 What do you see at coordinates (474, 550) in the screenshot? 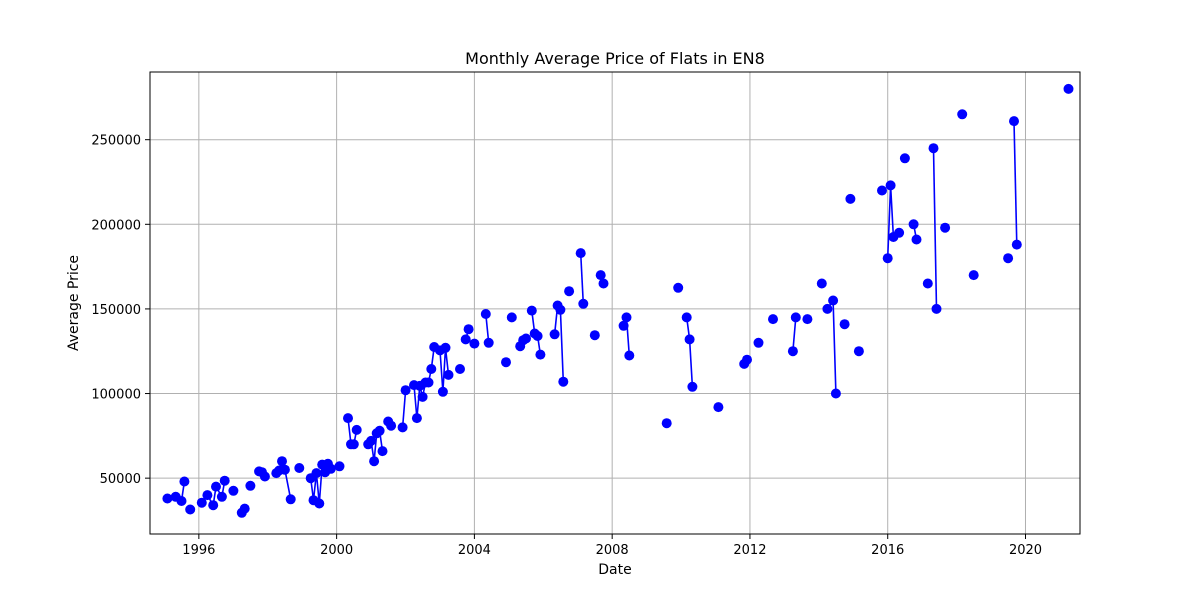
I see `x-tick-label: 2004` at bounding box center [474, 550].